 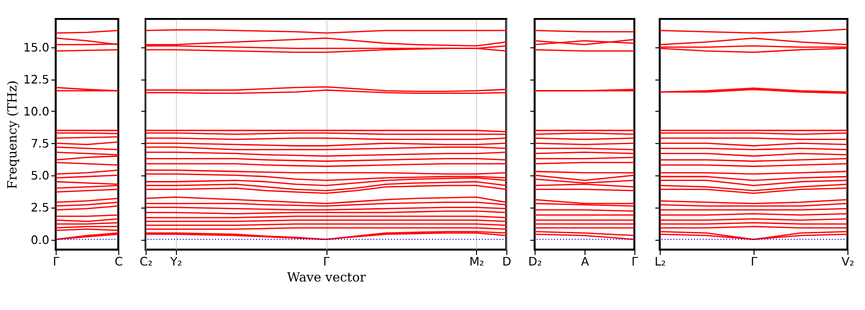 What do you see at coordinates (175, 261) in the screenshot?
I see `x-tick-label: Y₂` at bounding box center [175, 261].